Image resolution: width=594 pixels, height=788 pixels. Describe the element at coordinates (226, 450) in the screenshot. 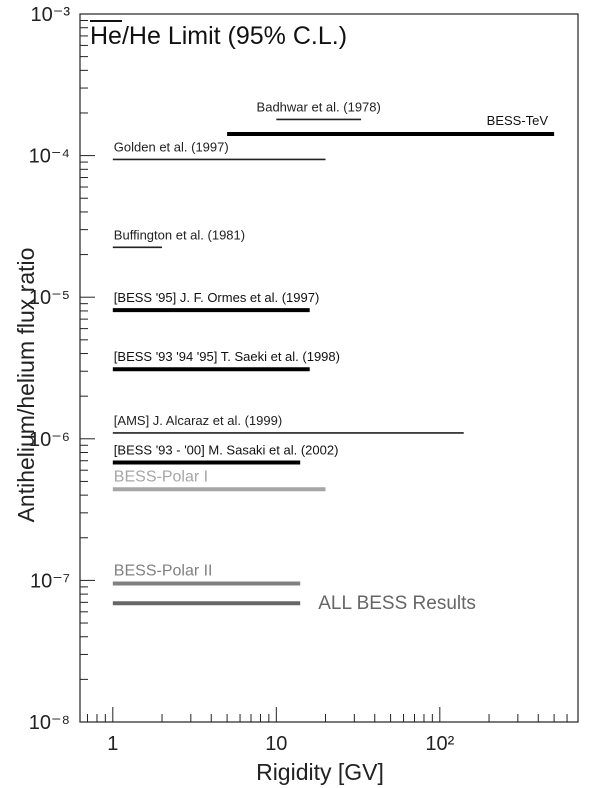

I see `series-label: [BESS '93 - '00] M. Sasaki et al. (2002)` at that location.